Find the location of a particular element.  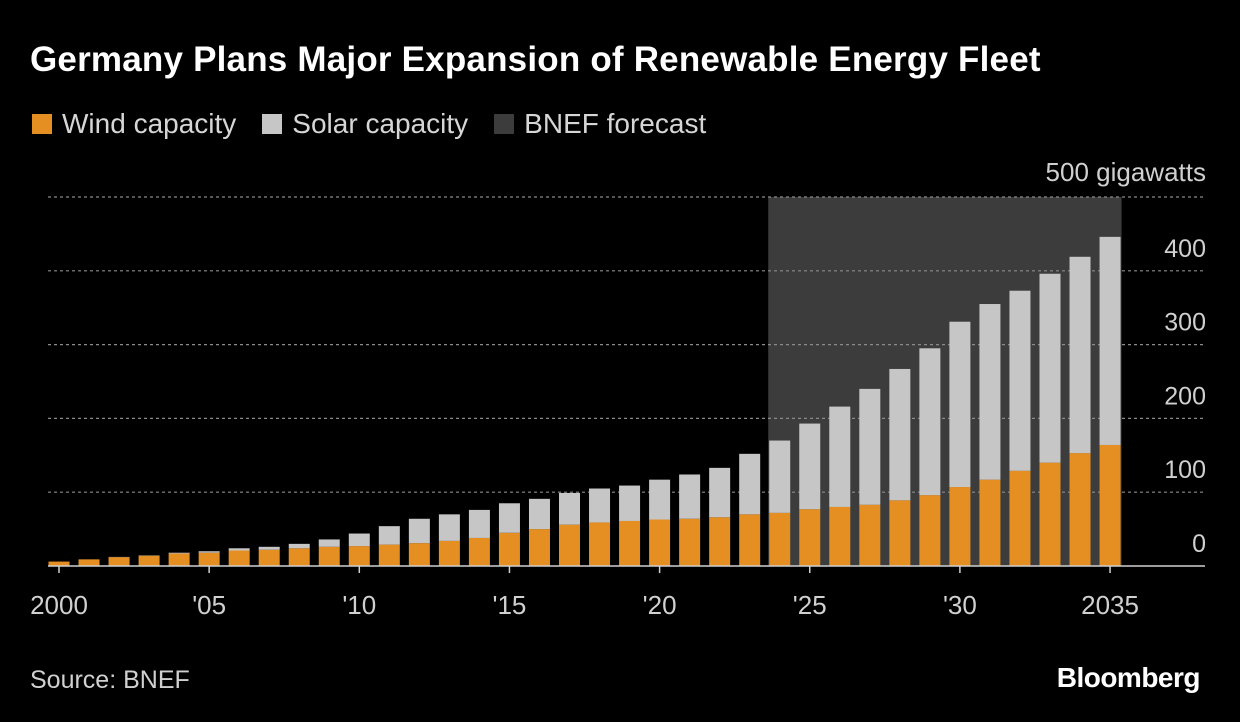

bar-solar-2029 is located at coordinates (930, 422).